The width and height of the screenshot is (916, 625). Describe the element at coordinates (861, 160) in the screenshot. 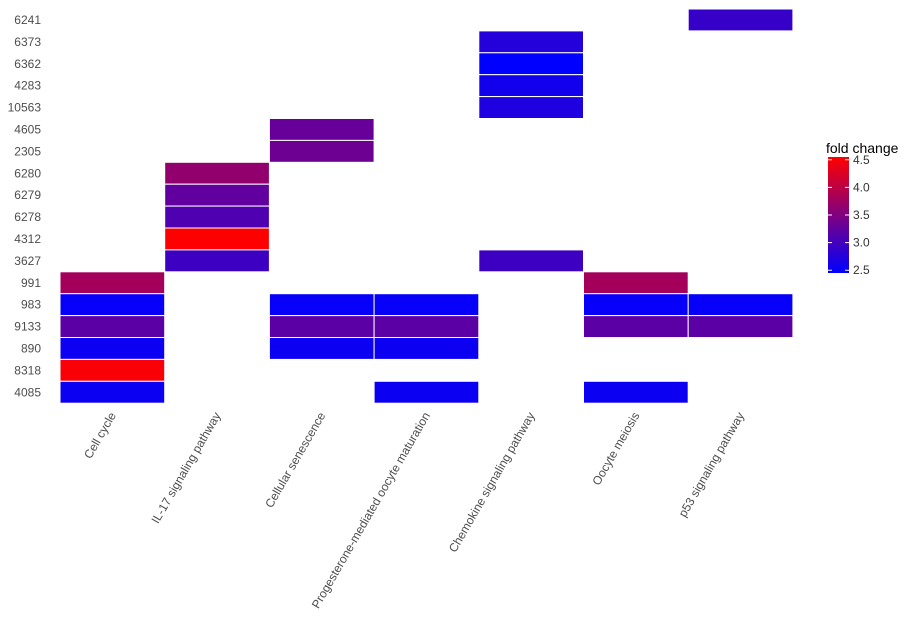

I see `legend-tick-label: 4.5` at that location.